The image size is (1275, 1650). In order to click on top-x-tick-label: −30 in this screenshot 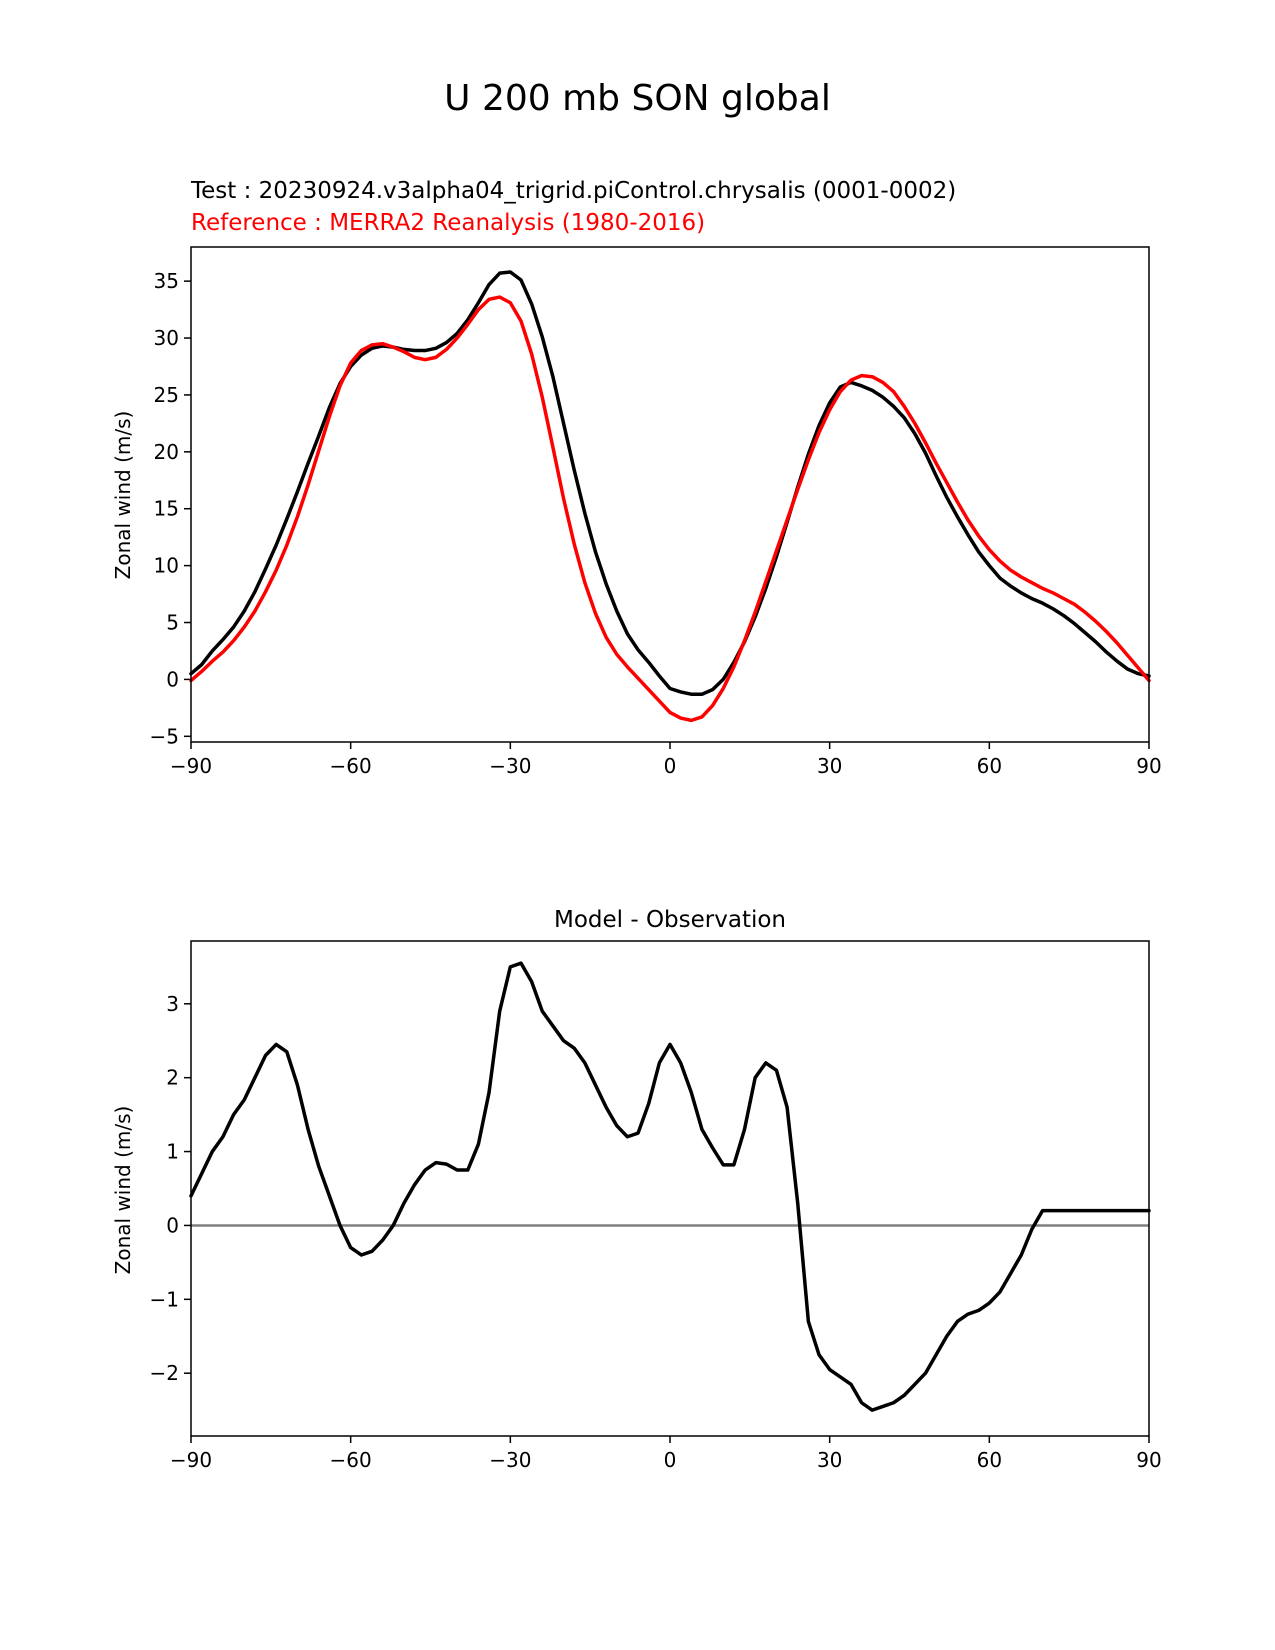, I will do `click(510, 766)`.